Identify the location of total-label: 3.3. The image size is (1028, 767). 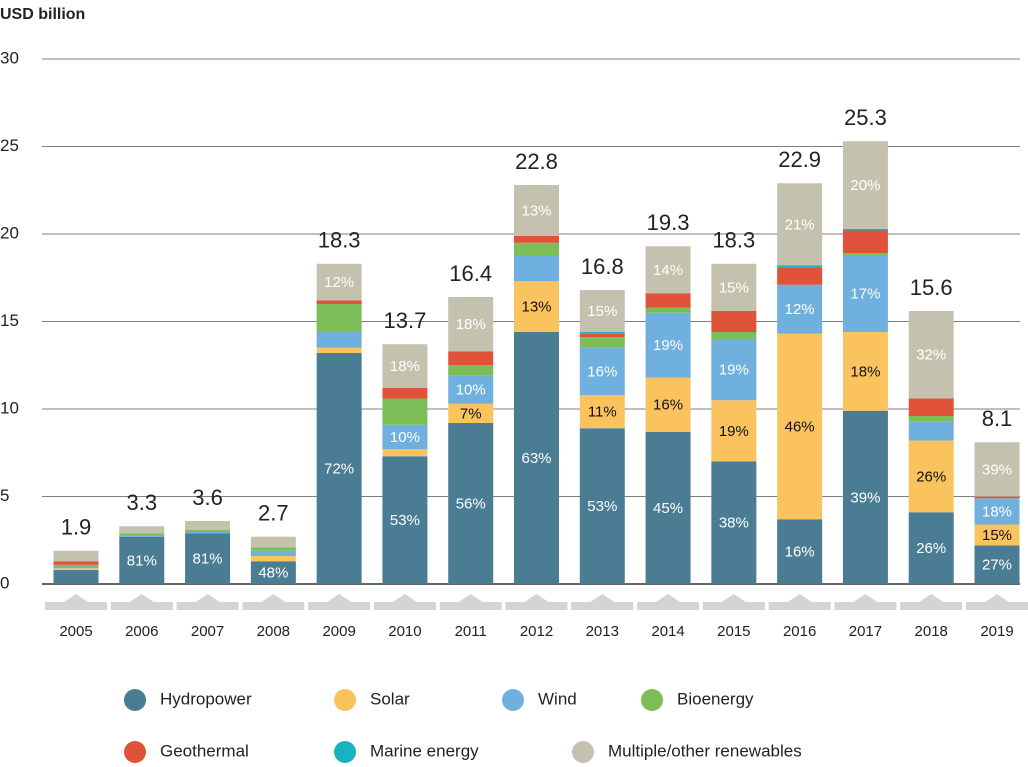
(141, 502).